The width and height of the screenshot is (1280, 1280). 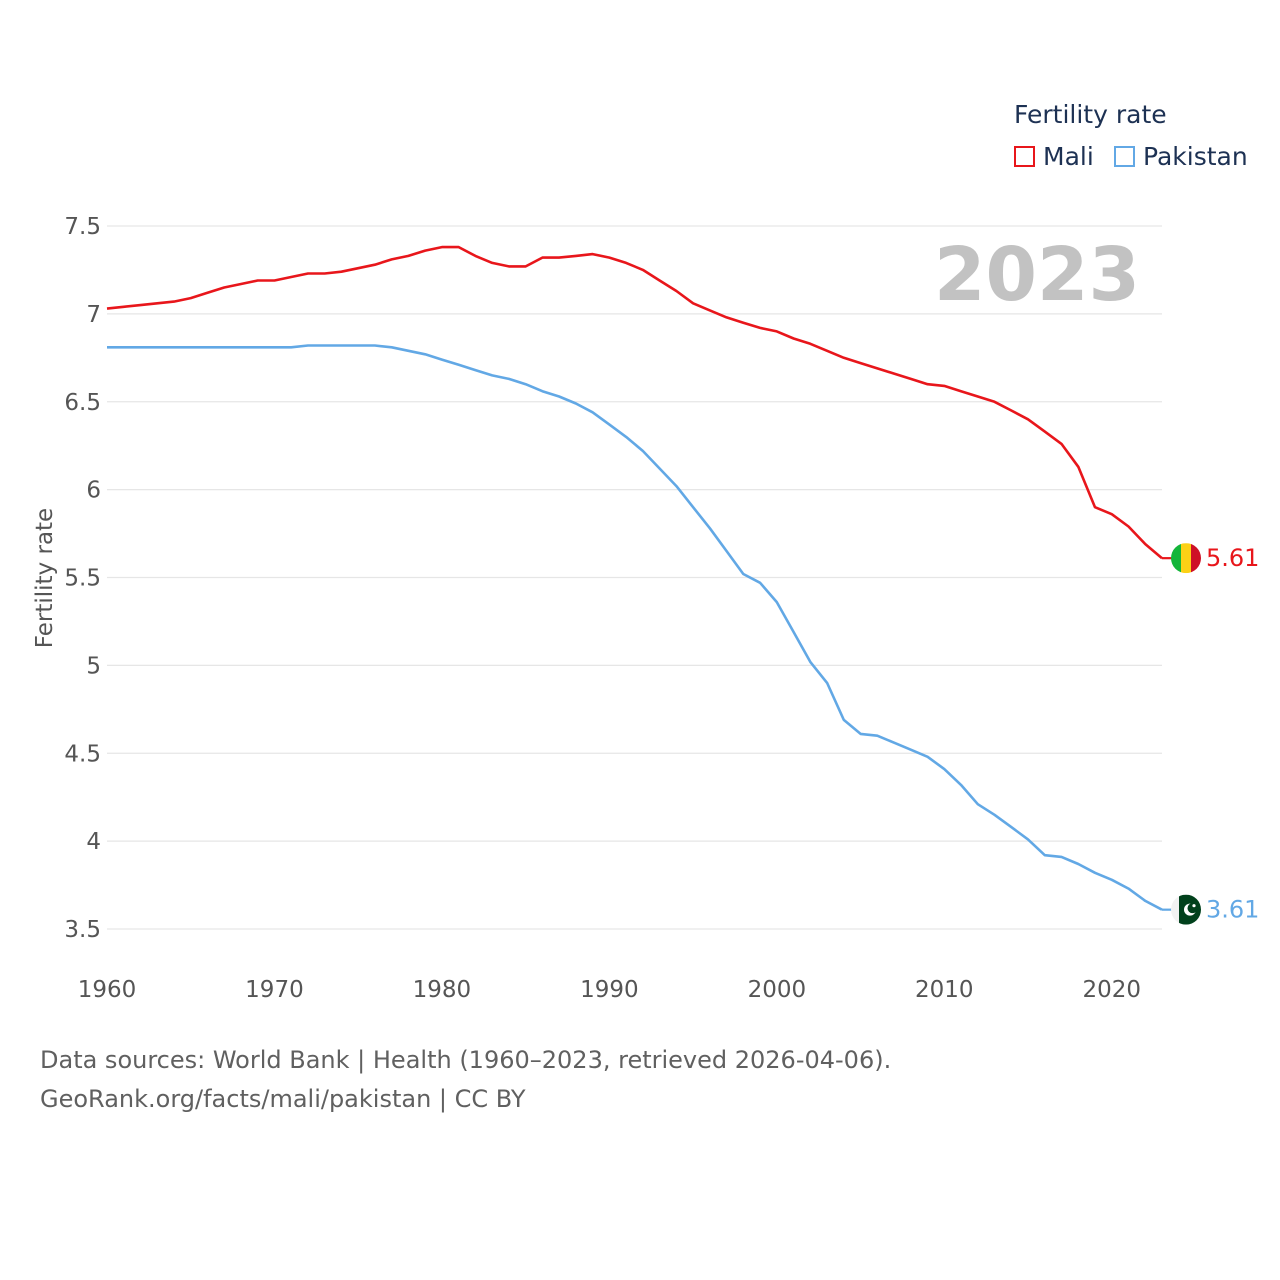 What do you see at coordinates (93, 315) in the screenshot?
I see `y-tick-label: 7` at bounding box center [93, 315].